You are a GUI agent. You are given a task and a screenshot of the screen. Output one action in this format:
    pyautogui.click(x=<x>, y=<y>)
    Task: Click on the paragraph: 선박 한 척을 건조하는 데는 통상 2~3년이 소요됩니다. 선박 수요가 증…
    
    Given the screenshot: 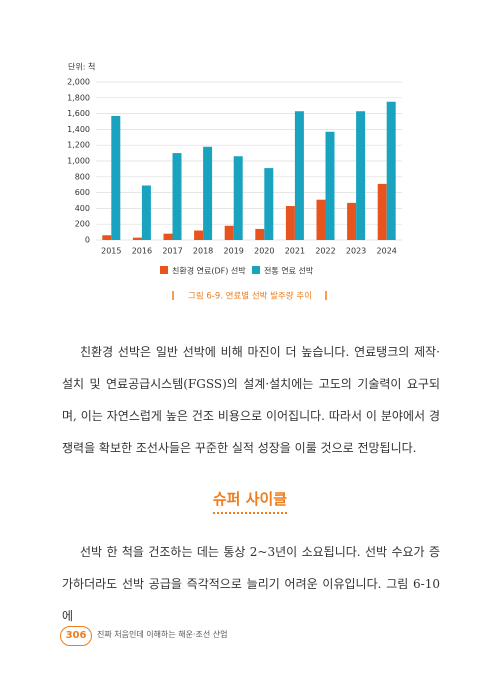 What is the action you would take?
    pyautogui.click(x=251, y=584)
    